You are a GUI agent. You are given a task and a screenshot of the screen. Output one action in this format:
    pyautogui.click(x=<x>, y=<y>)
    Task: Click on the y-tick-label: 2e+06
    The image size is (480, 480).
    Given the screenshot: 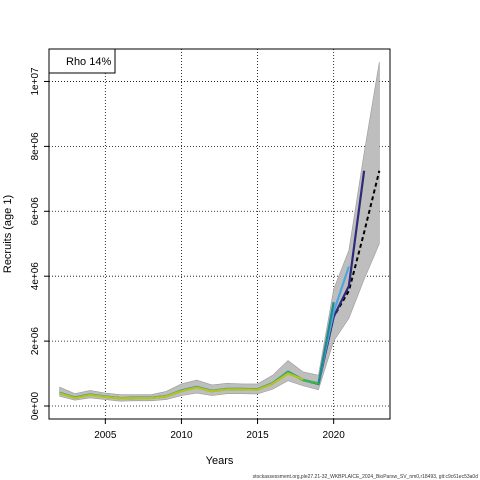 What is the action you would take?
    pyautogui.click(x=35, y=341)
    